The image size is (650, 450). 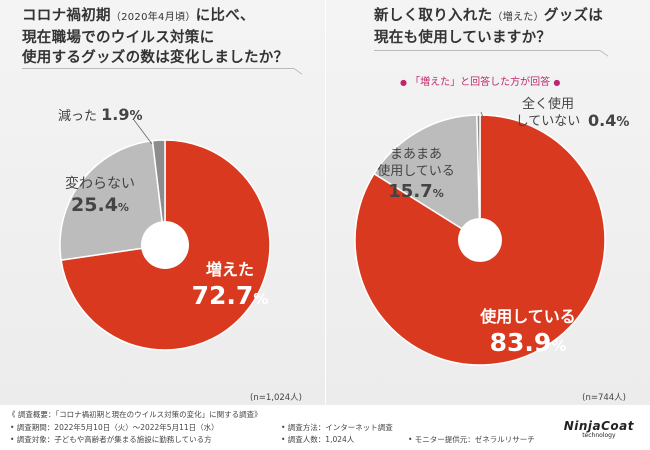 What do you see at coordinates (100, 205) in the screenshot?
I see `chart-1-value-2: 25.4%` at bounding box center [100, 205].